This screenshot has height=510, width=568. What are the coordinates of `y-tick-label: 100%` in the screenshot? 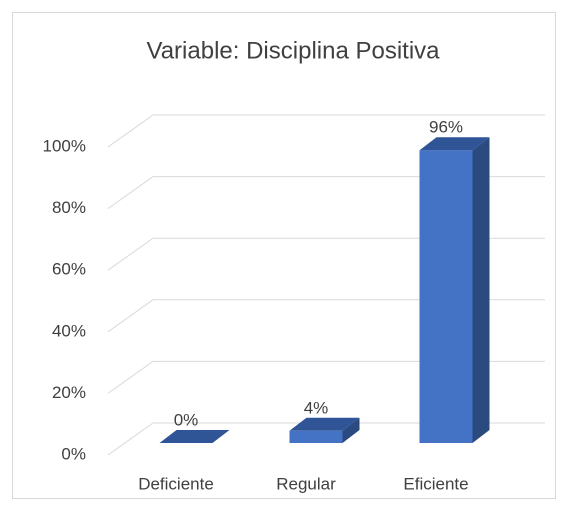 It's located at (64, 145).